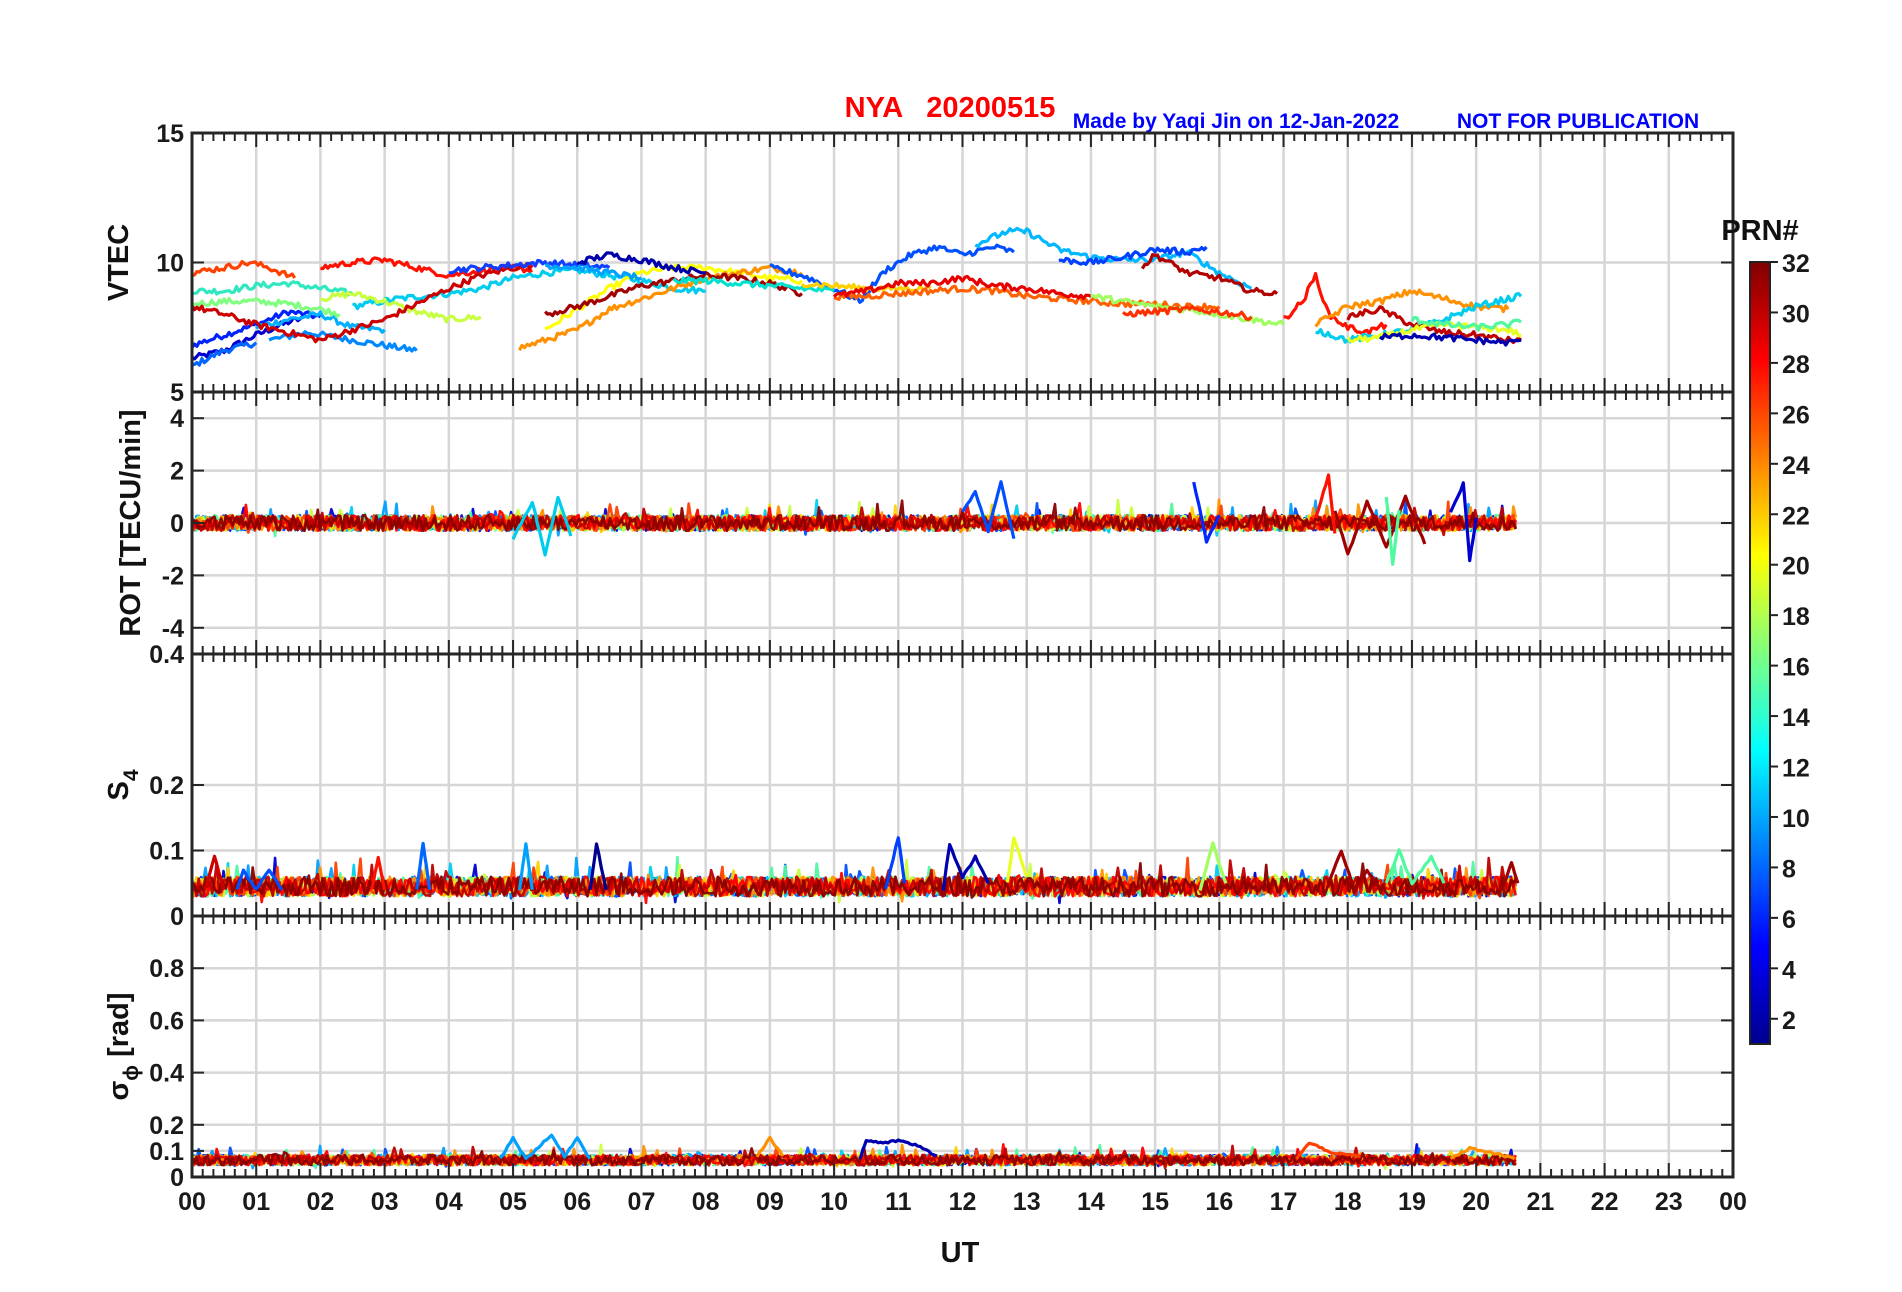 This screenshot has width=1902, height=1292. What do you see at coordinates (1219, 1202) in the screenshot?
I see `x-tick-label: 16` at bounding box center [1219, 1202].